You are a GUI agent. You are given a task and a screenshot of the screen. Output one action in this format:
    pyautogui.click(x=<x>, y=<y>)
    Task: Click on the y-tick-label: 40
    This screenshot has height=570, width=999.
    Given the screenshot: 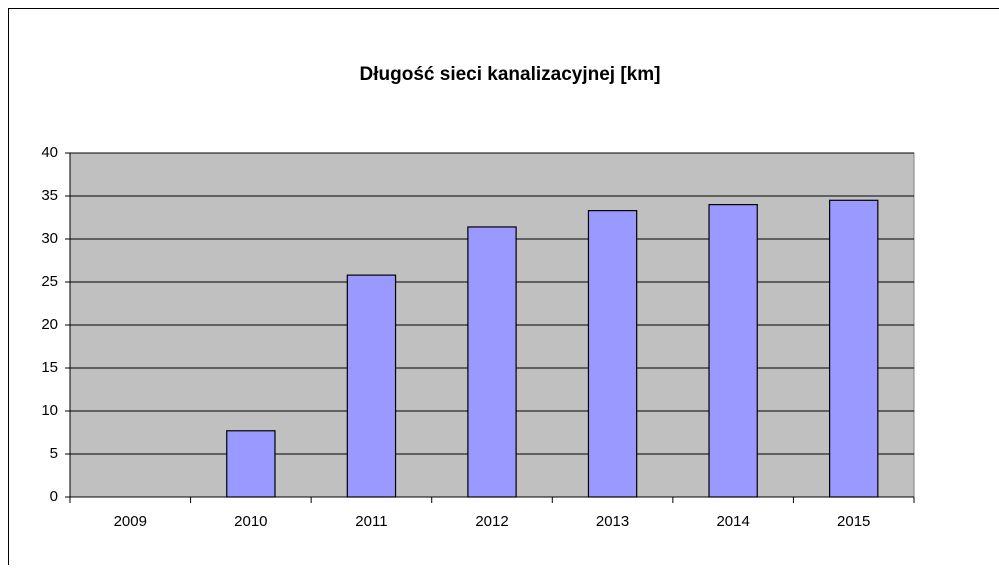 What is the action you would take?
    pyautogui.click(x=49, y=152)
    